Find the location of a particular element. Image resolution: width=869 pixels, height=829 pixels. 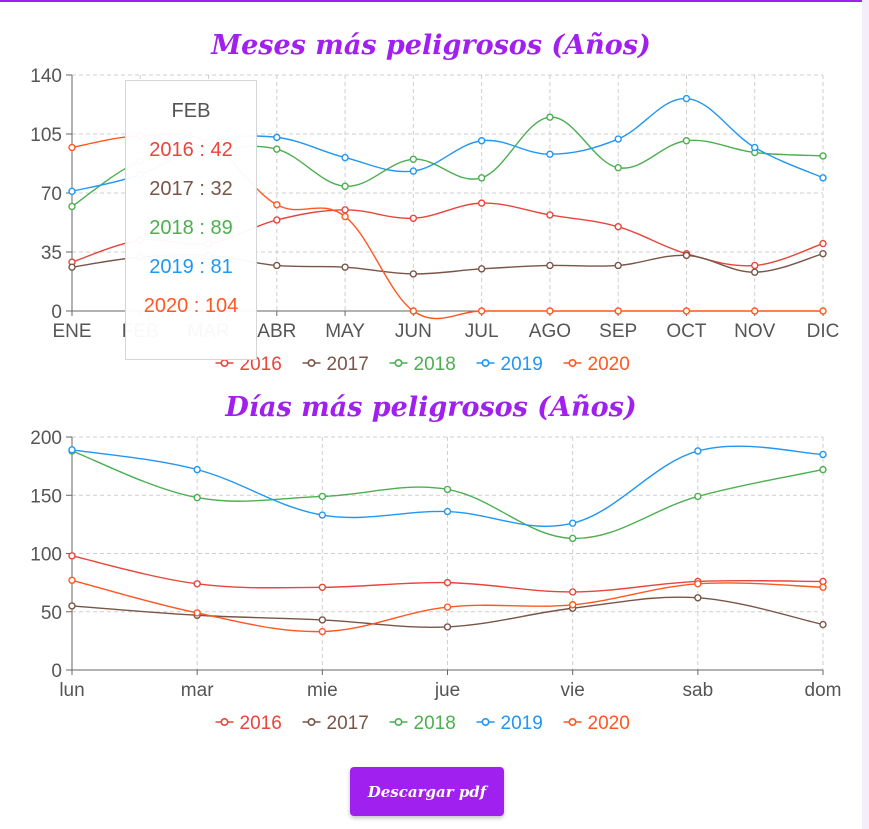

tooltip-line-2016: 2016 : 42 is located at coordinates (191, 150).